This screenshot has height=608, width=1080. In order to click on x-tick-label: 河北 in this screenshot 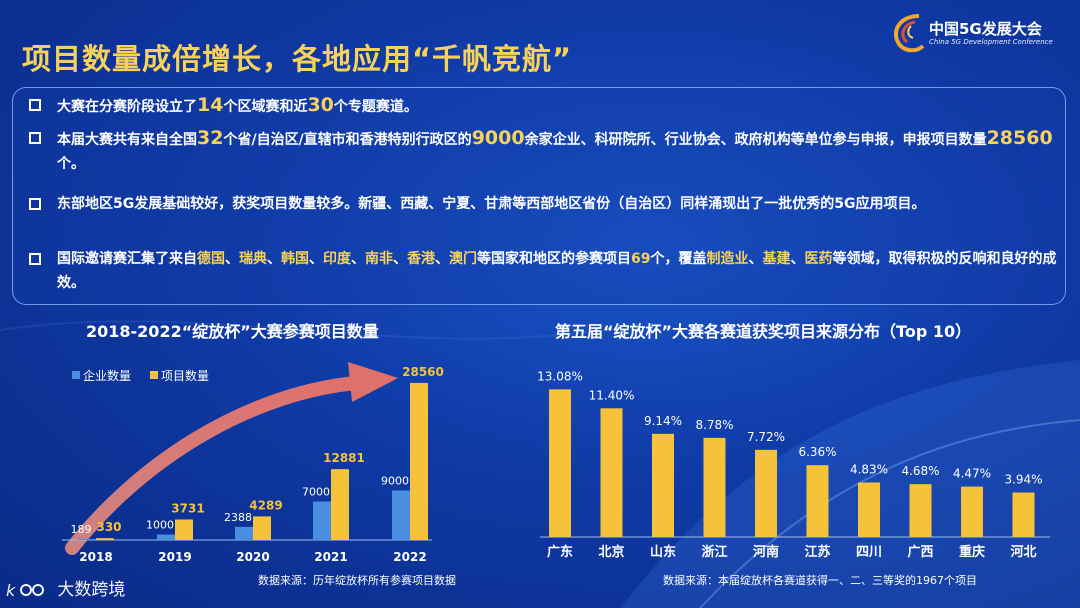, I will do `click(1023, 552)`.